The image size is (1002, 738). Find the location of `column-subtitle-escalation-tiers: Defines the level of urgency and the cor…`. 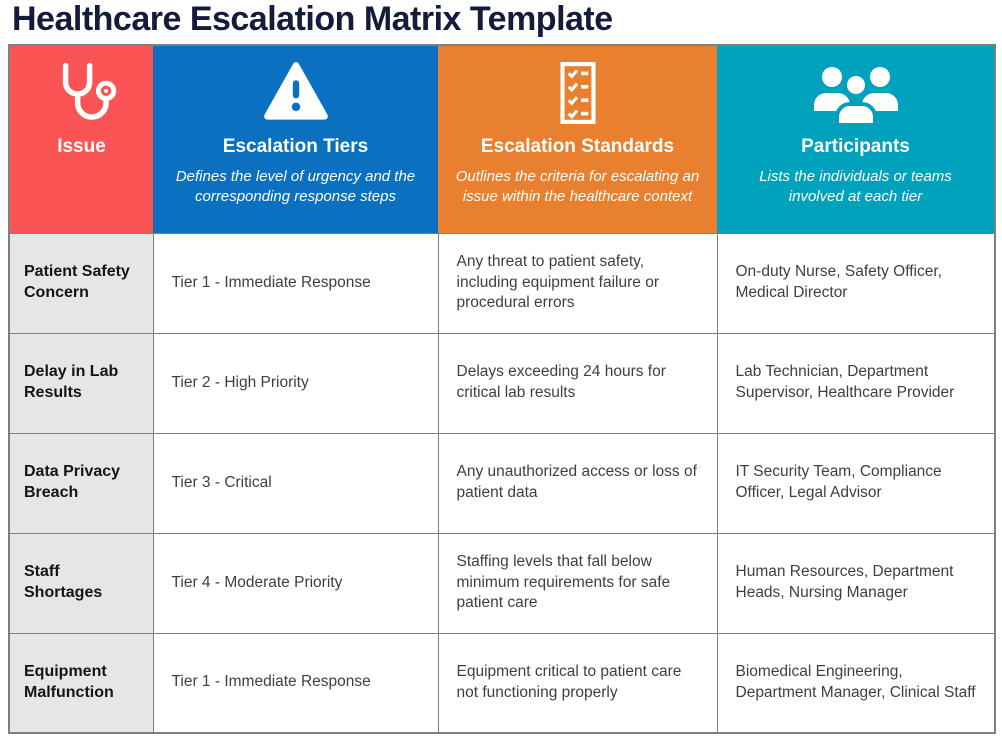

column-subtitle-escalation-tiers: Defines the level of urgency and the cor… is located at coordinates (295, 186).